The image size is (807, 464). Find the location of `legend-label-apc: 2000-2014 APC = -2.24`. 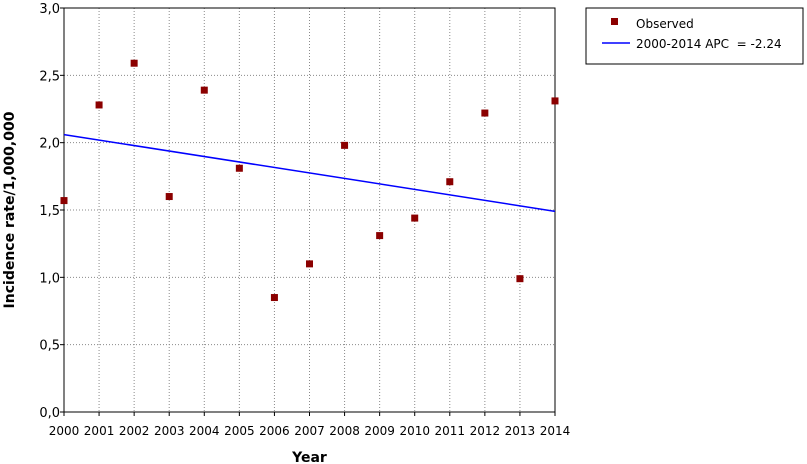

legend-label-apc: 2000-2014 APC = -2.24 is located at coordinates (709, 44).